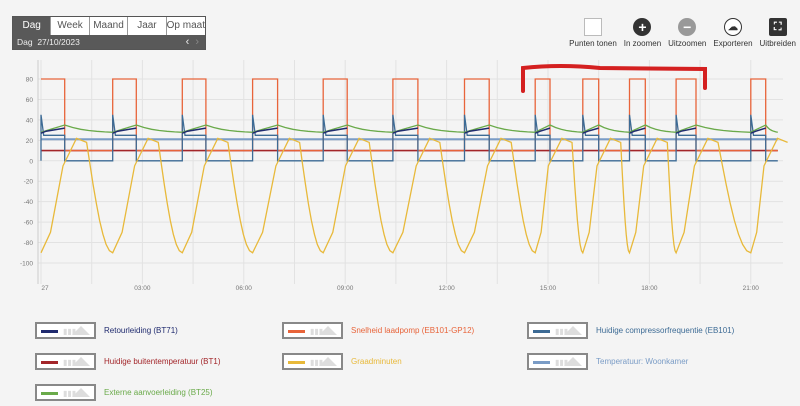 The image size is (800, 406). I want to click on date-value: 27/10/2023, so click(58, 42).